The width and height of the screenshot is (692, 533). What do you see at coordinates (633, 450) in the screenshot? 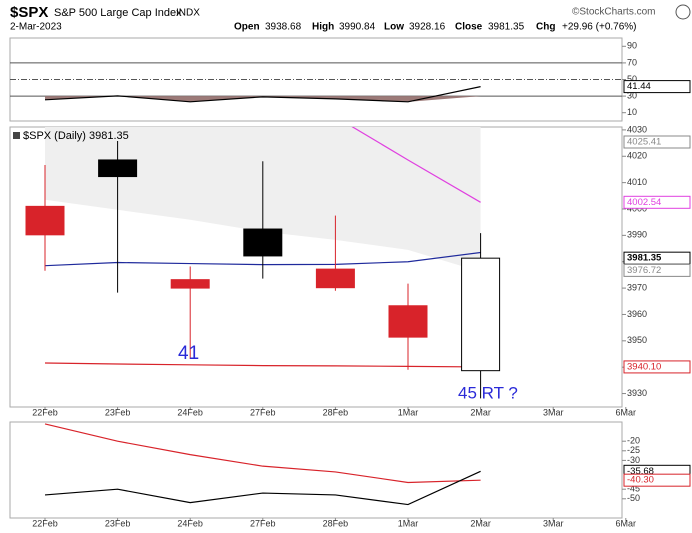
I see `y-tick-label: -25` at bounding box center [633, 450].